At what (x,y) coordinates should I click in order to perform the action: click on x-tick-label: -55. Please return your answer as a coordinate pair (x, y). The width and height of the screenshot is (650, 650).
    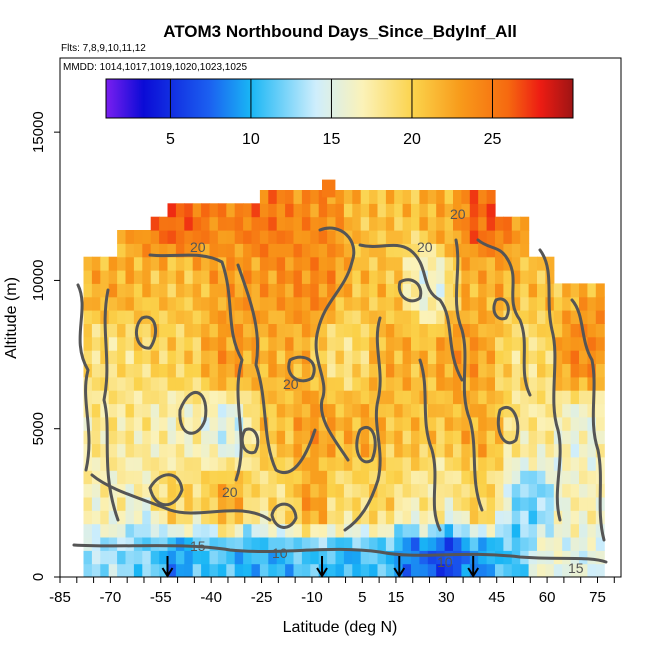
    Looking at the image, I should click on (161, 597).